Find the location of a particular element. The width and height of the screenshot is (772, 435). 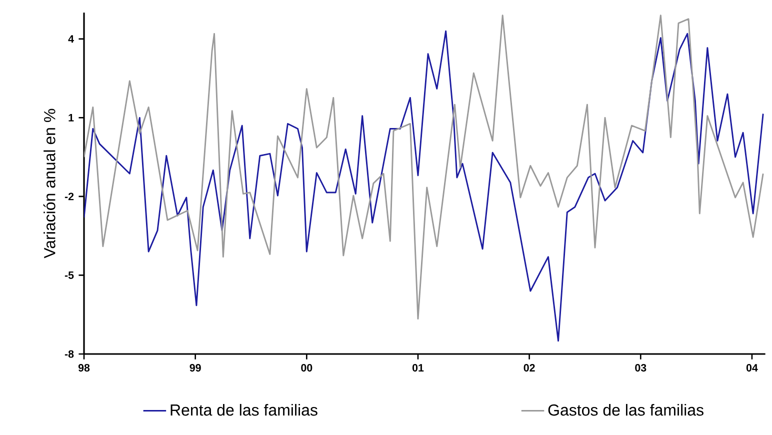

x-tick-label: 02 is located at coordinates (529, 368).